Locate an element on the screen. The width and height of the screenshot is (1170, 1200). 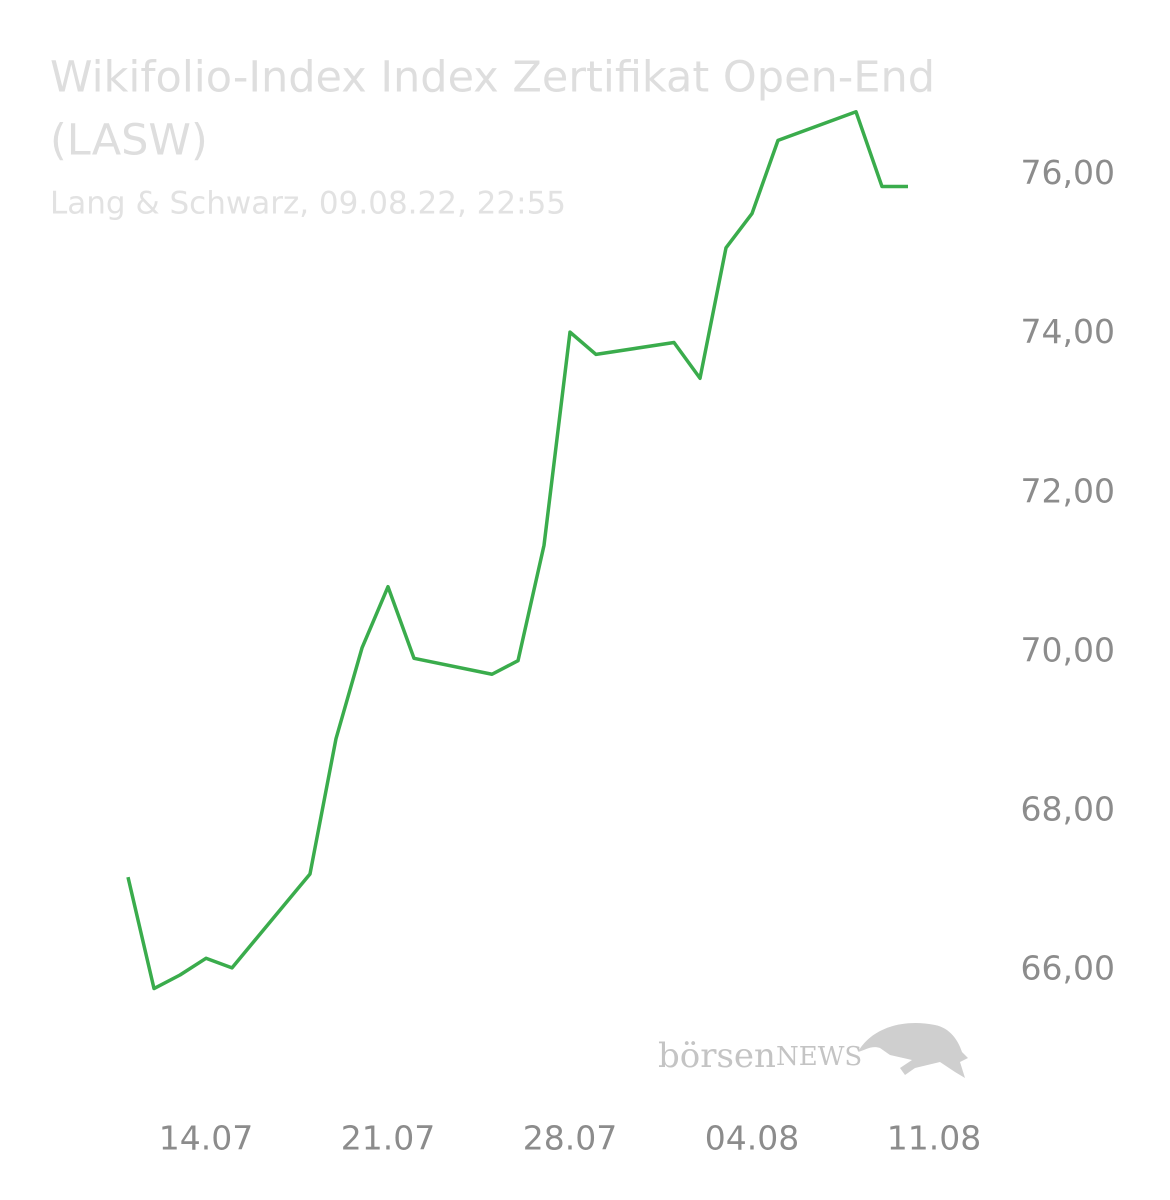
watermark: börsenNEWS is located at coordinates (813, 1050).